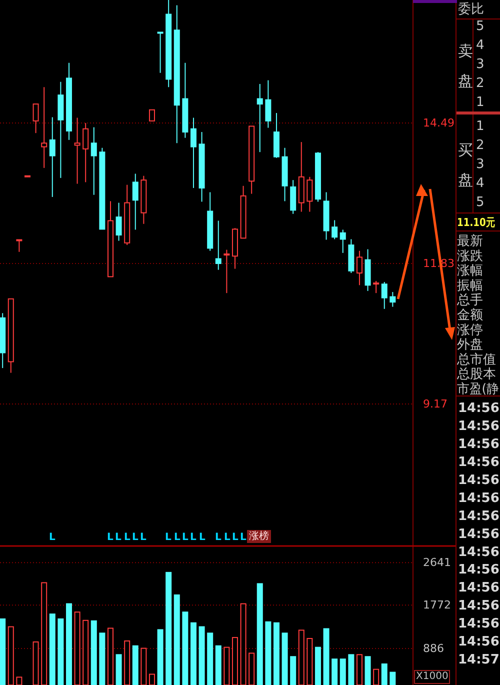 The height and width of the screenshot is (685, 500). I want to click on text: 买盘, so click(465, 165).